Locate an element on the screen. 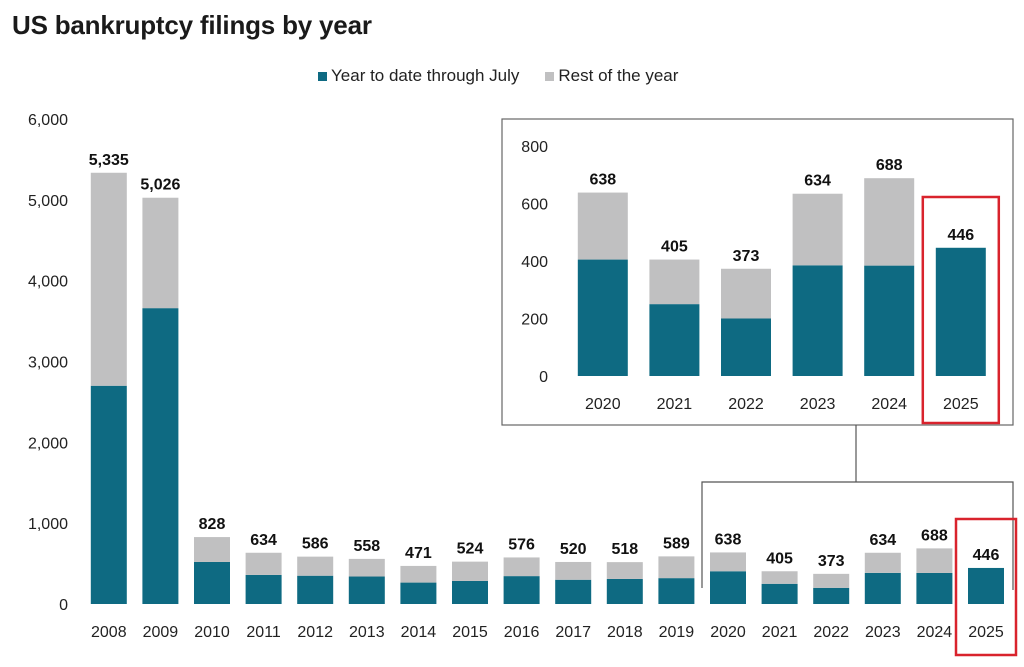 Image resolution: width=1024 pixels, height=667 pixels. main-x-tick-label: 2015 is located at coordinates (470, 632).